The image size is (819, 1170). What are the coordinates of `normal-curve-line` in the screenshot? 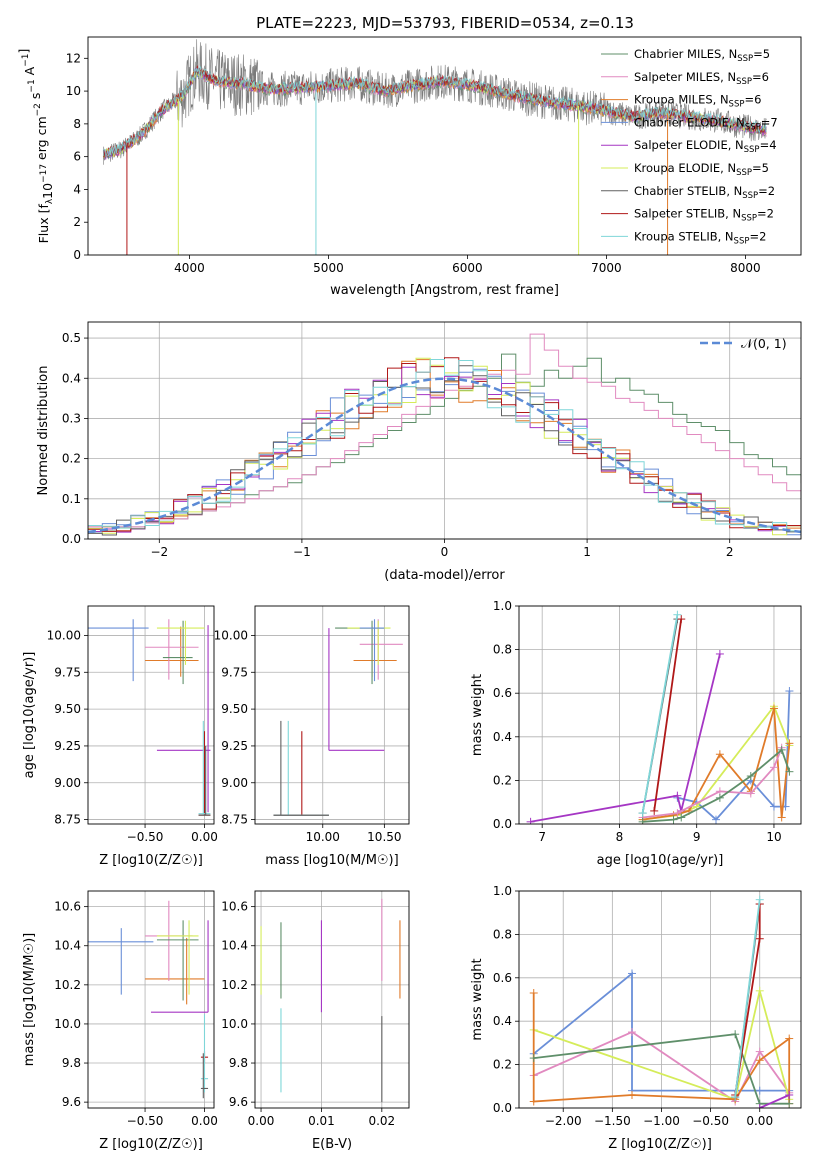 It's located at (444, 455).